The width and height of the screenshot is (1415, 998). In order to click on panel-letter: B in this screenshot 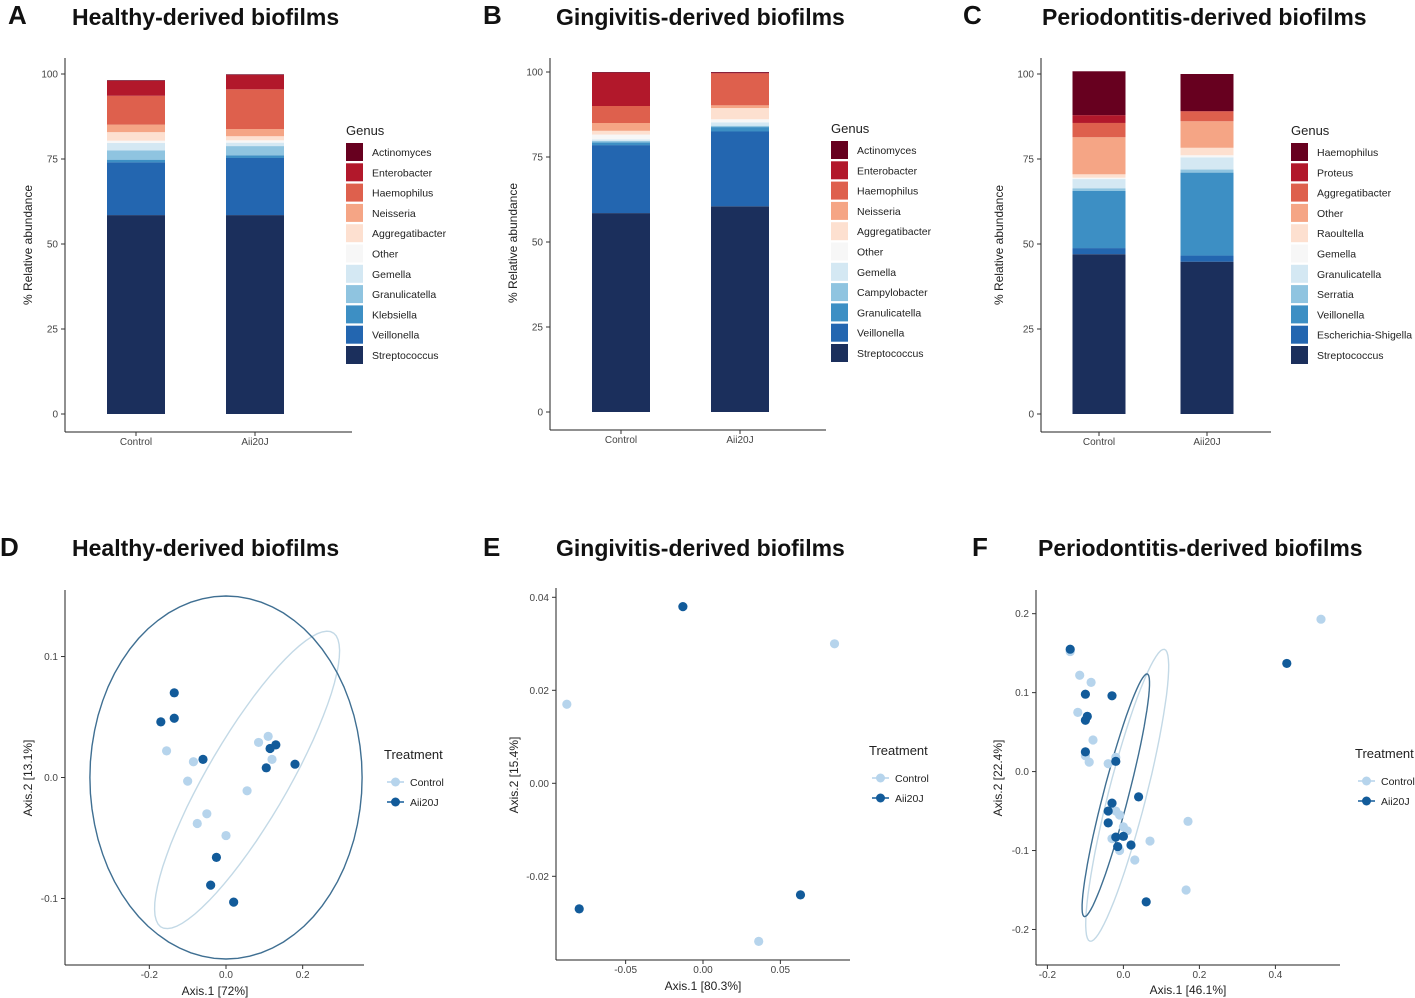, I will do `click(492, 15)`.